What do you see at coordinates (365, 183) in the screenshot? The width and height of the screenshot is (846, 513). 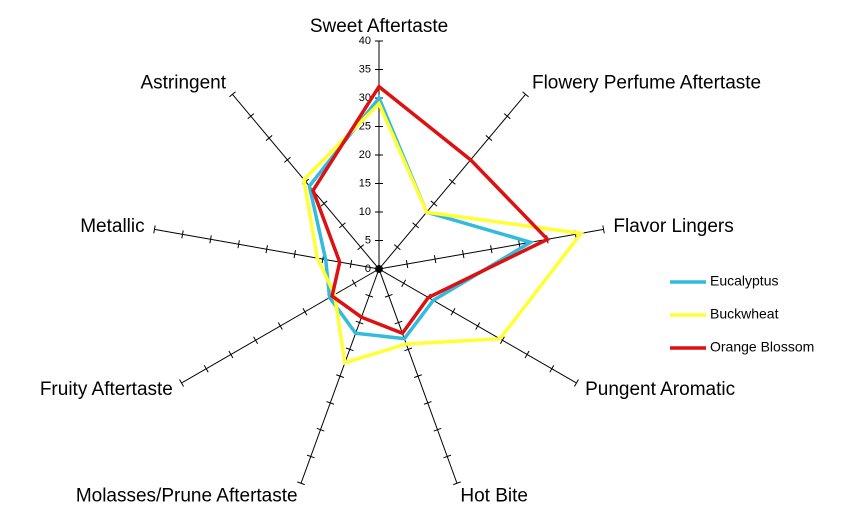 I see `y-tick-label: 15` at bounding box center [365, 183].